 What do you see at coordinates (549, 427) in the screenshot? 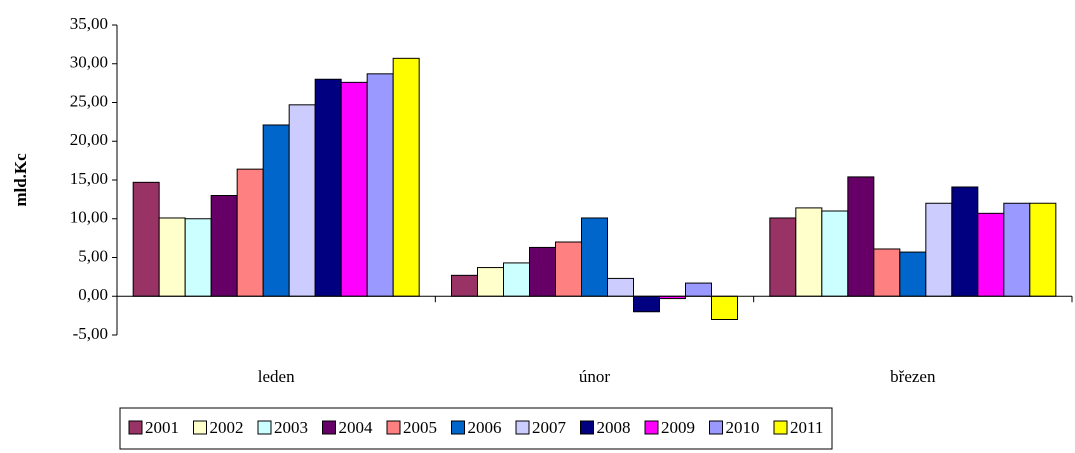
I see `legend-label: 2007` at bounding box center [549, 427].